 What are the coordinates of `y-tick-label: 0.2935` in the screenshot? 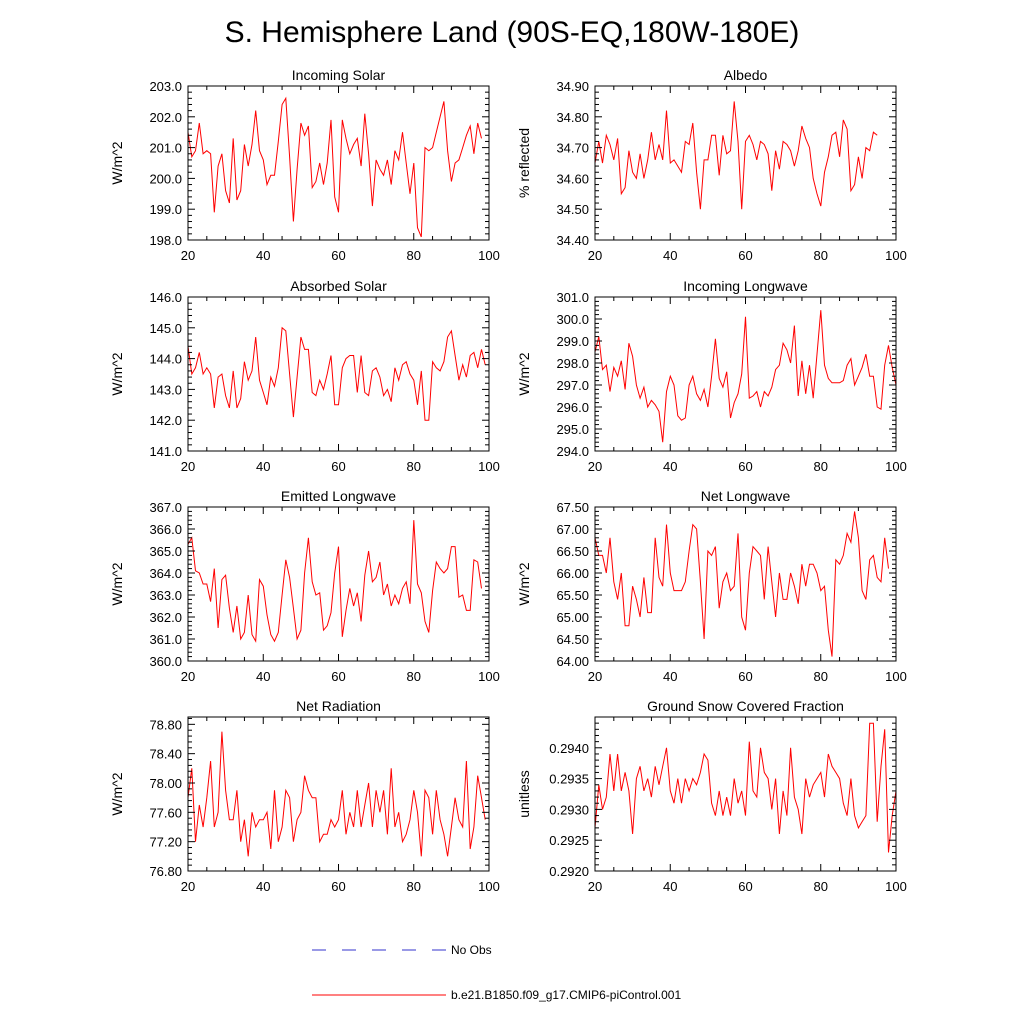 It's located at (569, 779).